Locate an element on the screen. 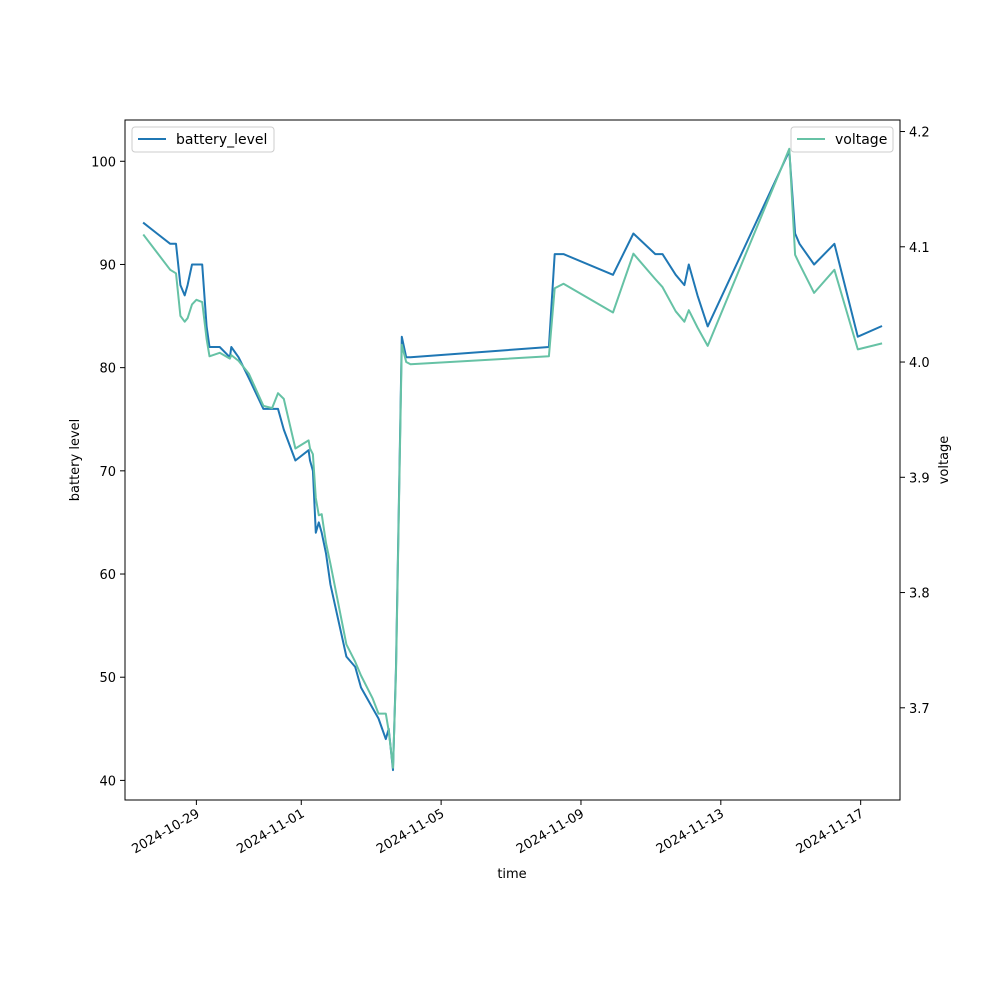 Image resolution: width=1000 pixels, height=1000 pixels. y-axis-ticks: 40 50 60 70 80 90 100 is located at coordinates (108, 472).